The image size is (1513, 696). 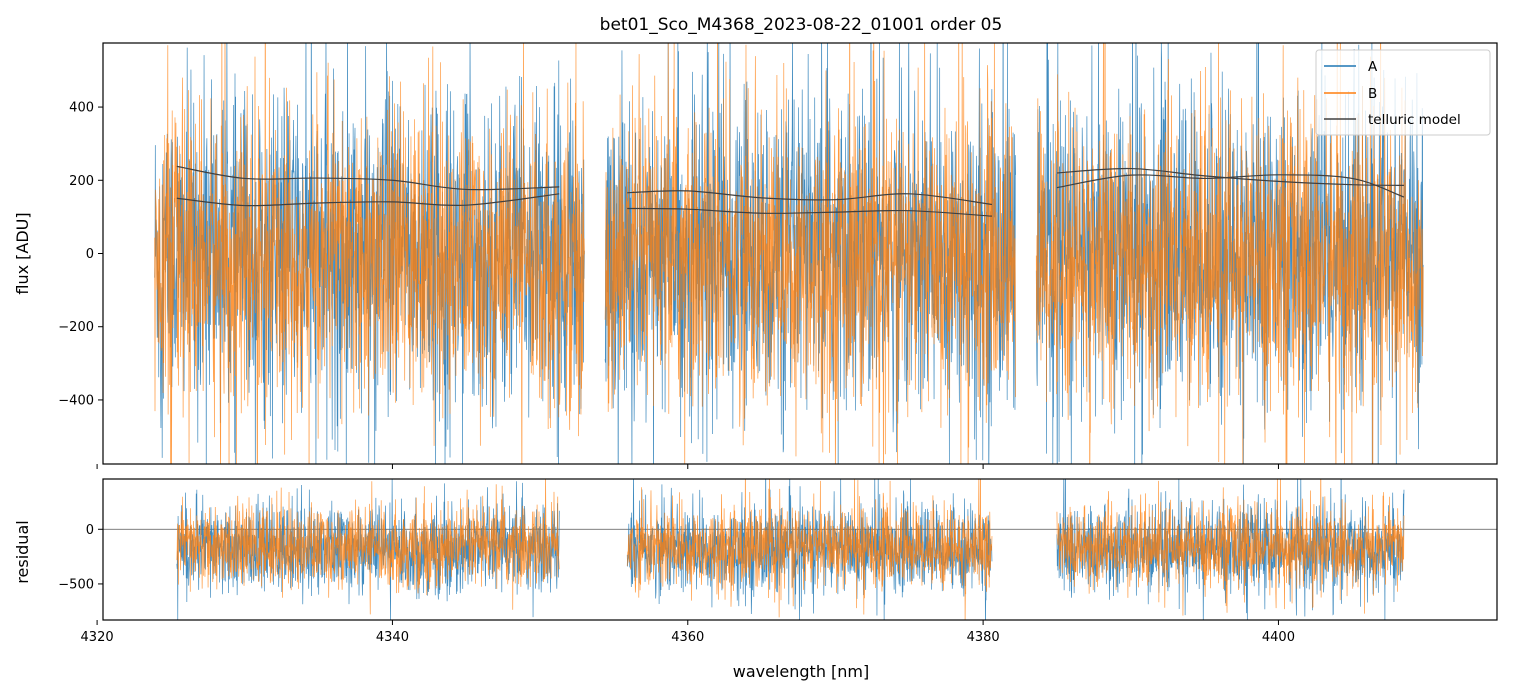 What do you see at coordinates (1414, 120) in the screenshot?
I see `legend-label-telluric: telluric model` at bounding box center [1414, 120].